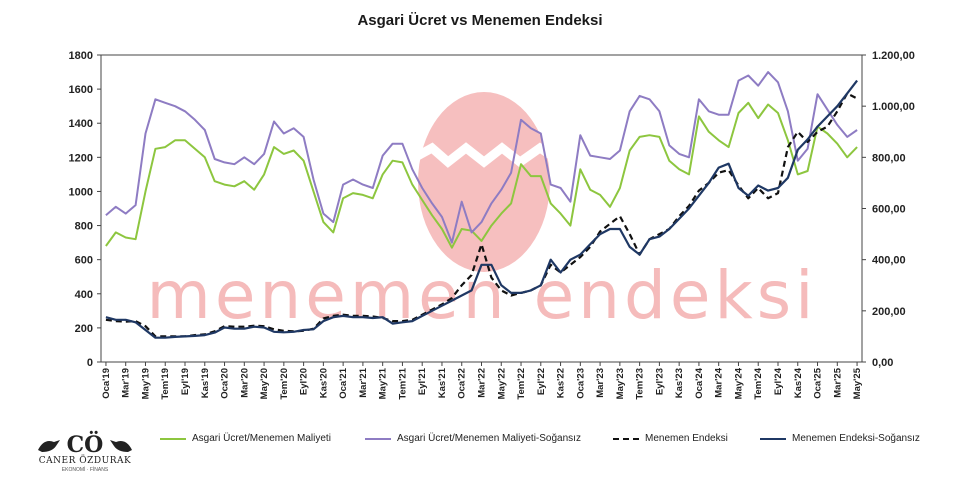 The image size is (960, 483). What do you see at coordinates (837, 382) in the screenshot?
I see `x-tick-label: Mar'25` at bounding box center [837, 382].